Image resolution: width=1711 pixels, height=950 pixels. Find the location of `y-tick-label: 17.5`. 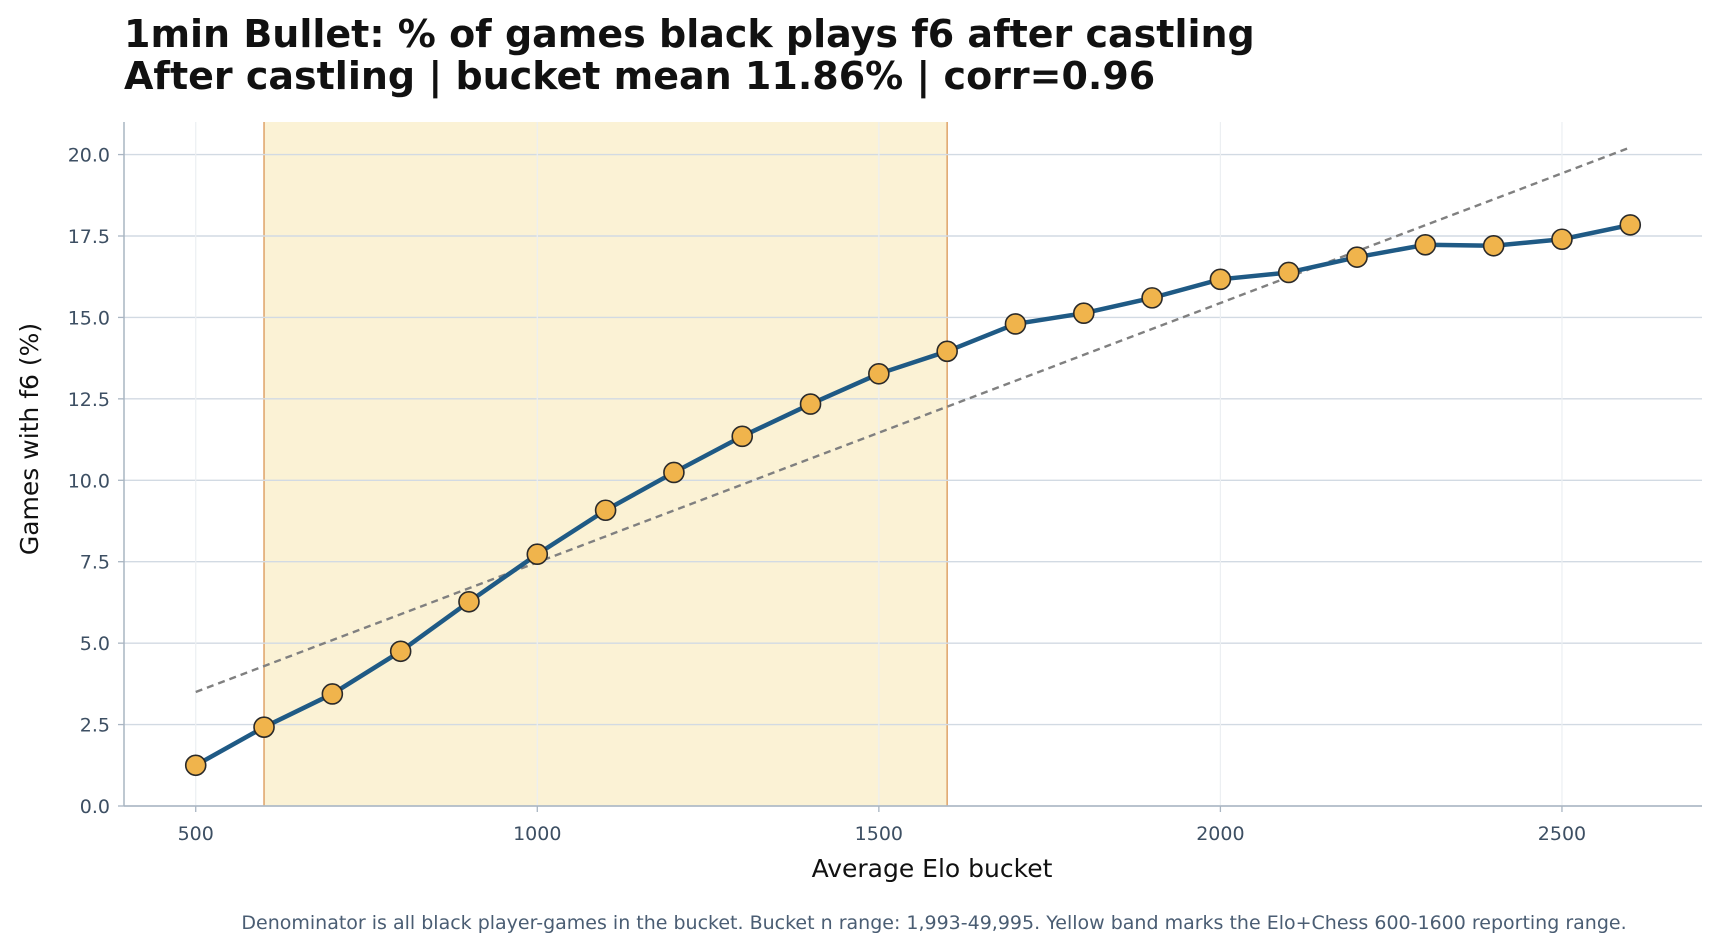

y-tick-label: 17.5 is located at coordinates (89, 237).